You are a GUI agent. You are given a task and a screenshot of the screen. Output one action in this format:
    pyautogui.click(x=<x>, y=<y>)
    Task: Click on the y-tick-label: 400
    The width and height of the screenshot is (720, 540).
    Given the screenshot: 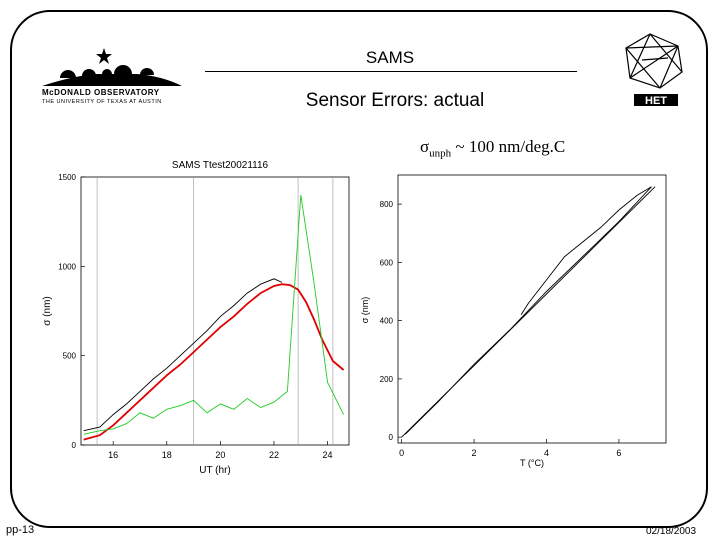 What is the action you would take?
    pyautogui.click(x=387, y=321)
    